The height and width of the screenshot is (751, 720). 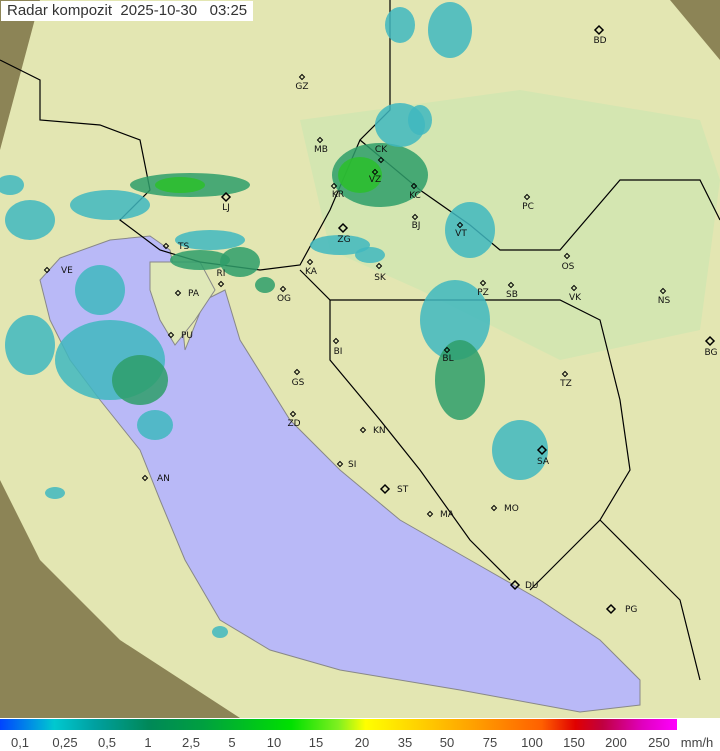 What do you see at coordinates (67, 271) in the screenshot?
I see `city-label: VE` at bounding box center [67, 271].